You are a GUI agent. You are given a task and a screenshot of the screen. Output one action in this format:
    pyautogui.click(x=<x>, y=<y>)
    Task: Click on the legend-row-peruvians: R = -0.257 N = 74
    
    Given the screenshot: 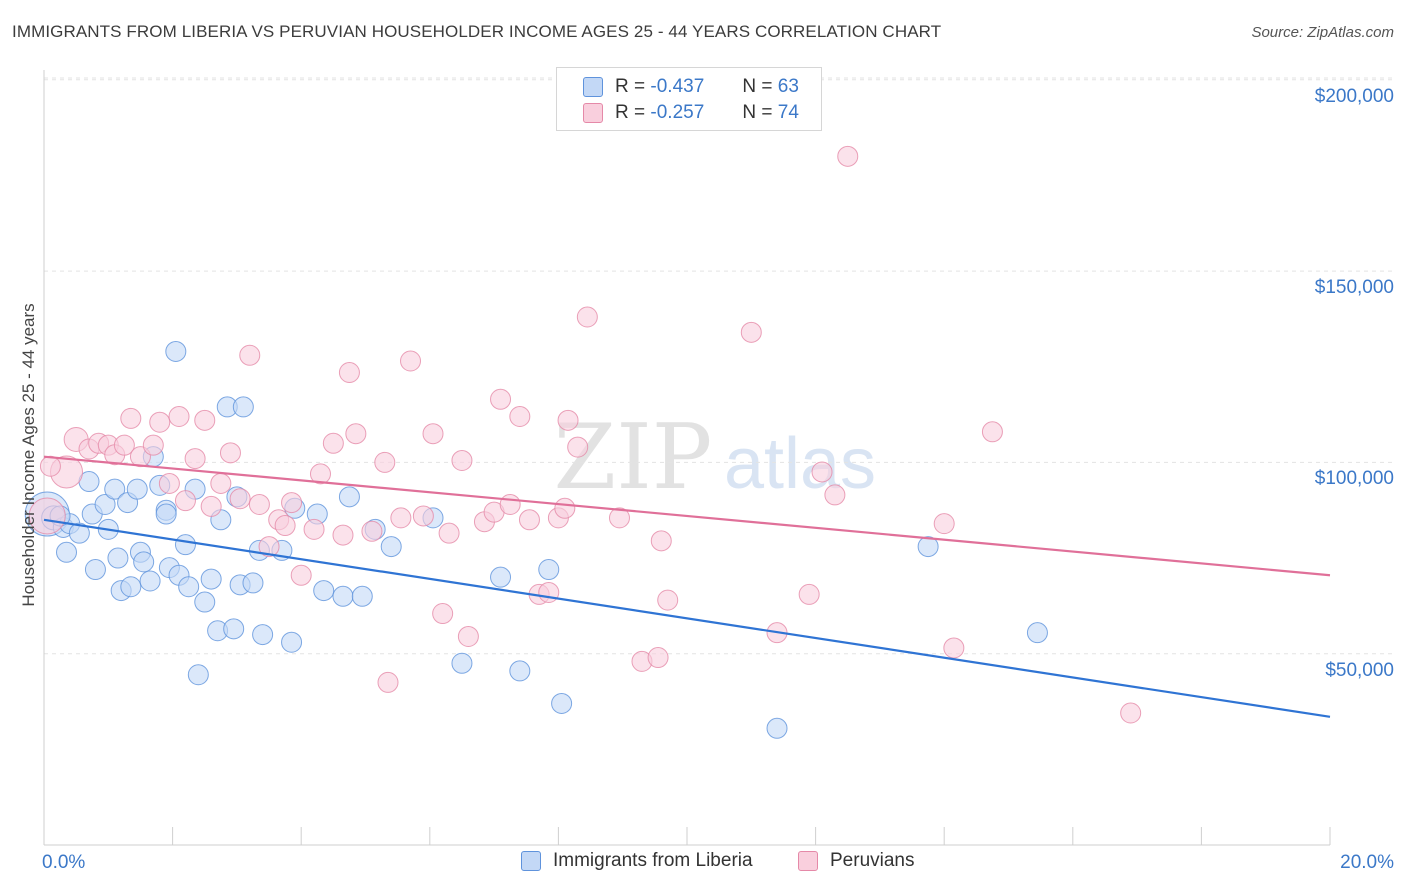 What is the action you would take?
    pyautogui.click(x=691, y=113)
    